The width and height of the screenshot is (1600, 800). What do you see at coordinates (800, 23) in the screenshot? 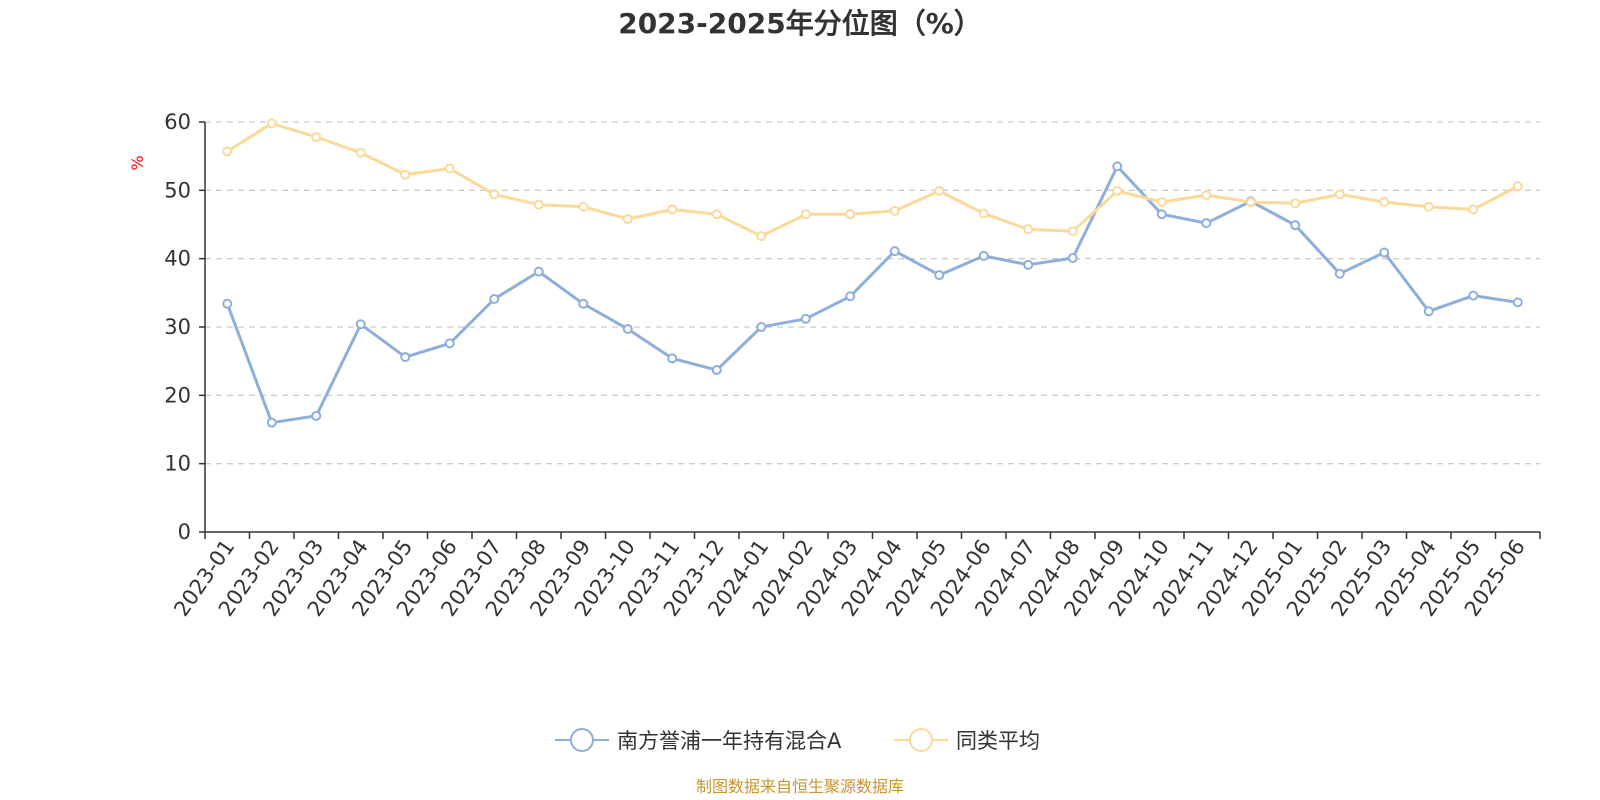
I see `chart-title: 2023-2025年分位图（%）` at bounding box center [800, 23].